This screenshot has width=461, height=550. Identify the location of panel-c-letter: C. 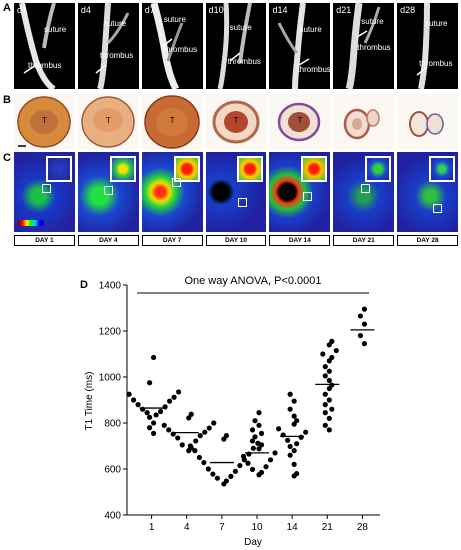
(7, 158).